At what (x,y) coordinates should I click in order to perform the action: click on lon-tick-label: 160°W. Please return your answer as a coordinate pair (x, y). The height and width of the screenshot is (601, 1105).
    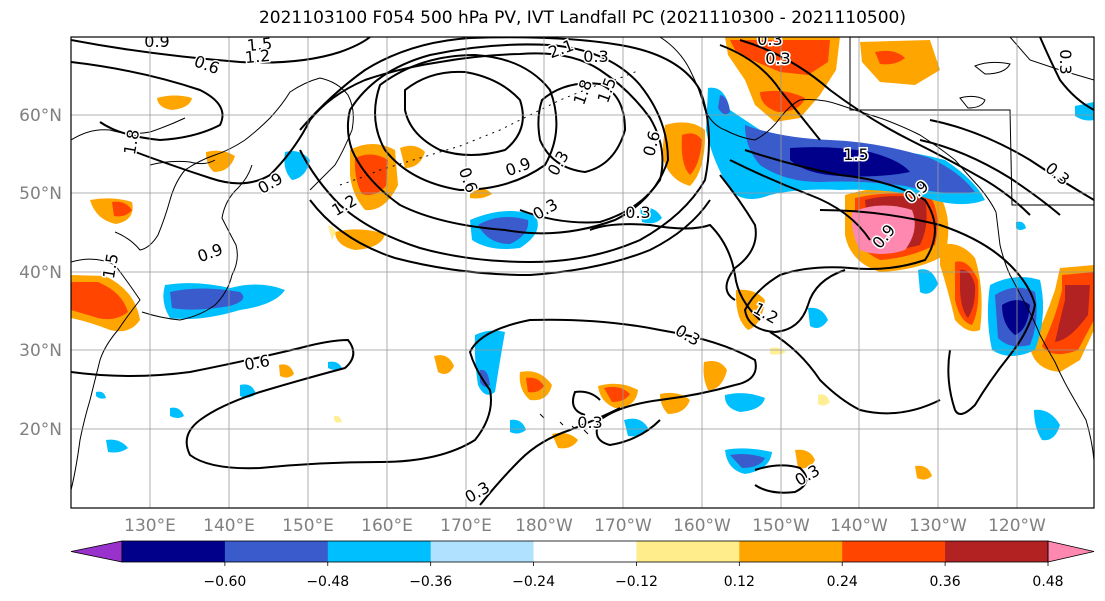
    Looking at the image, I should click on (702, 526).